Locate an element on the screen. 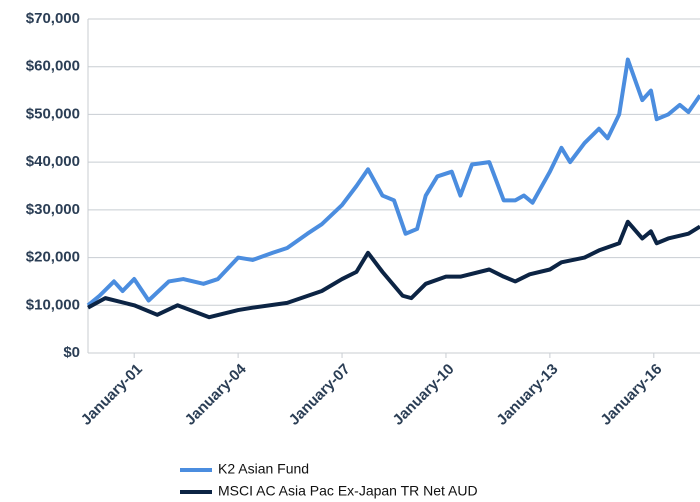  y-tick-label: $70,000 is located at coordinates (53, 18).